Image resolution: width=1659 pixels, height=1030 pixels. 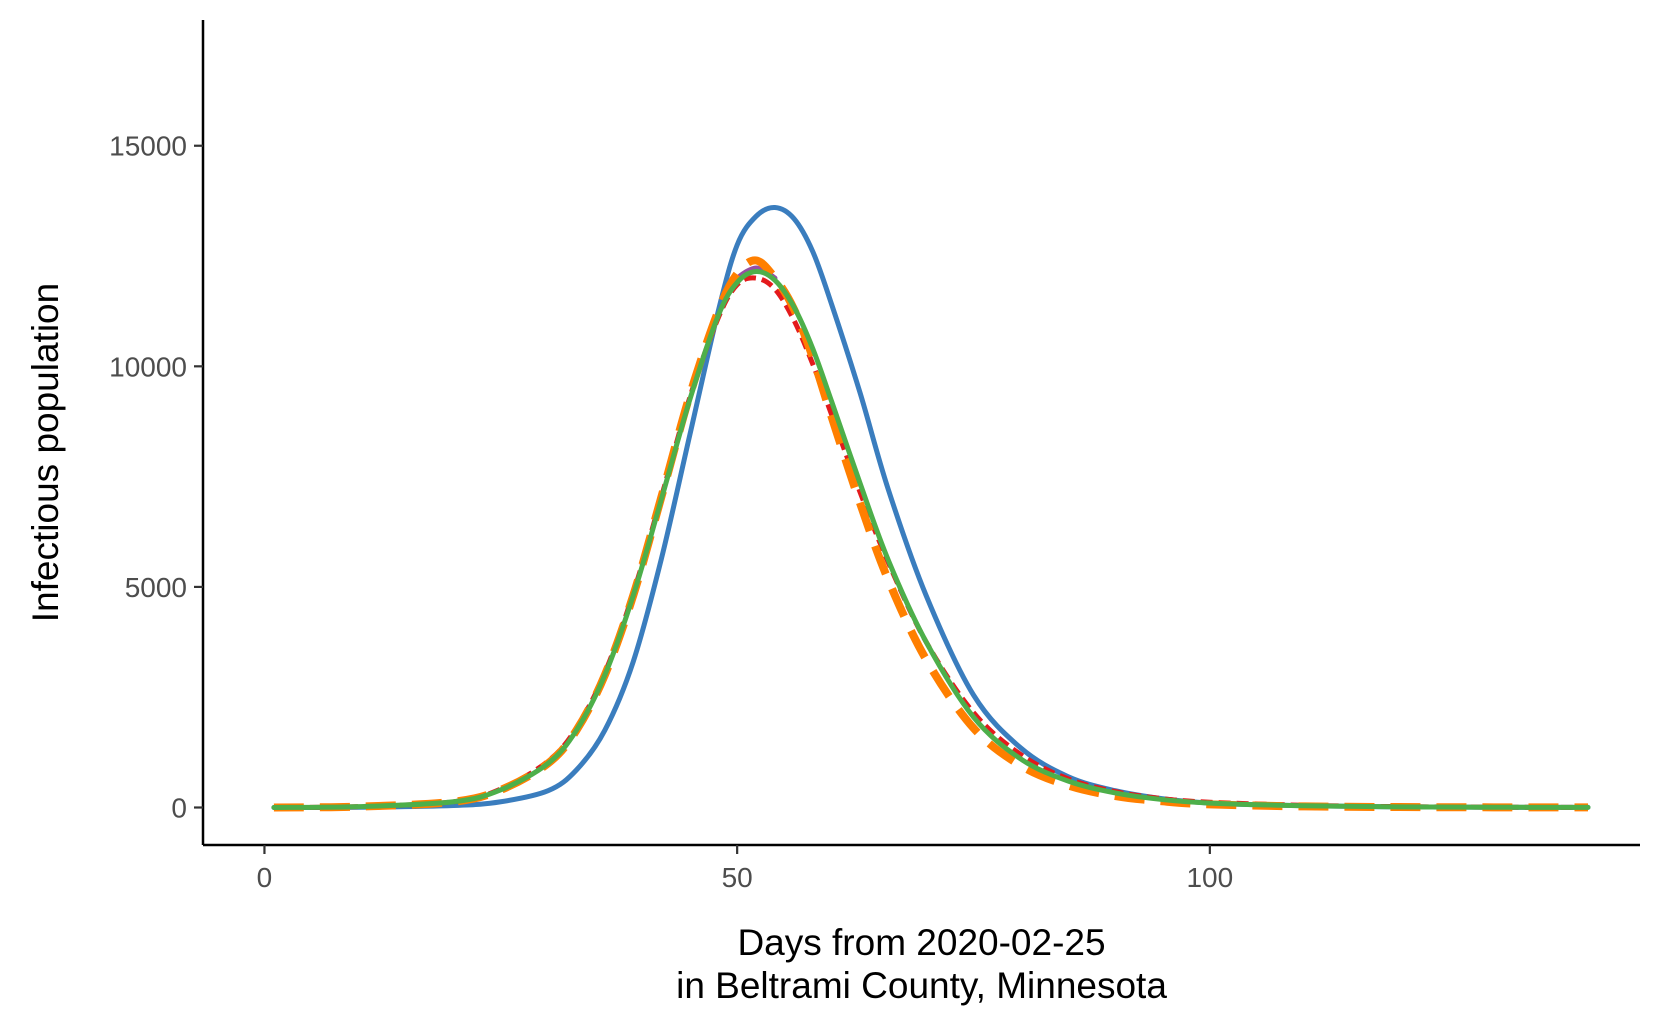 I want to click on x-tick-label: 50, so click(x=737, y=877).